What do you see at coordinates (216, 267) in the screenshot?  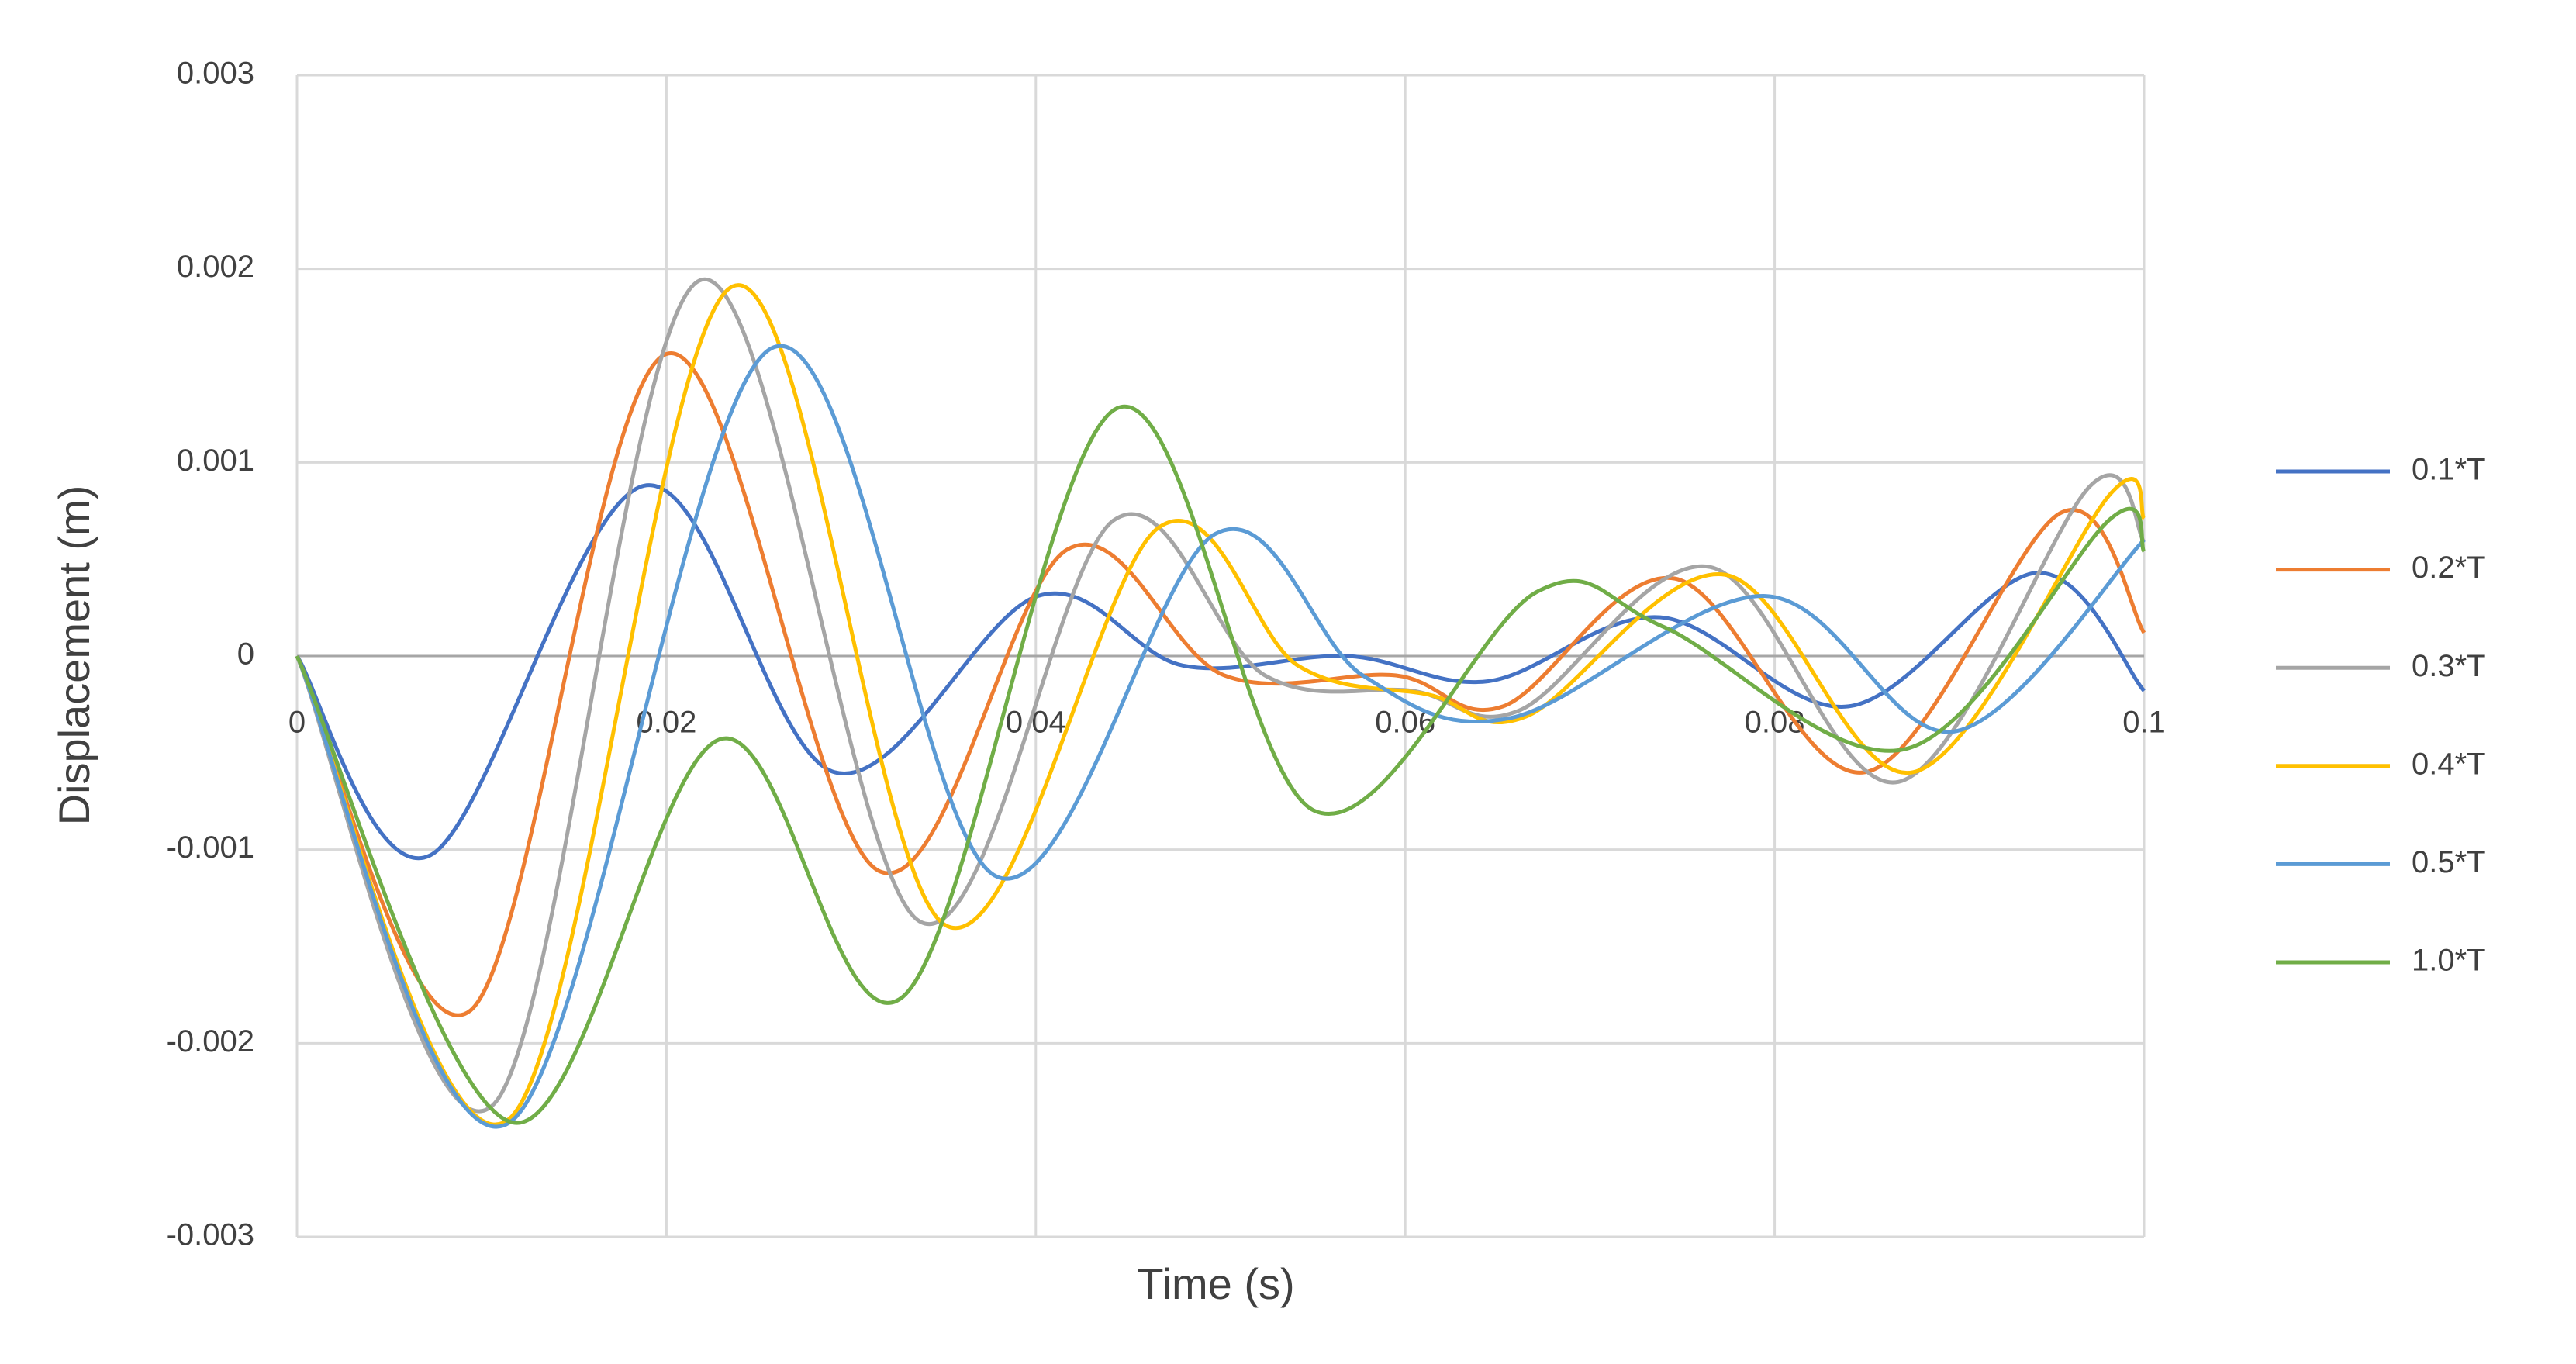 I see `y-tick-label: 0.002` at bounding box center [216, 267].